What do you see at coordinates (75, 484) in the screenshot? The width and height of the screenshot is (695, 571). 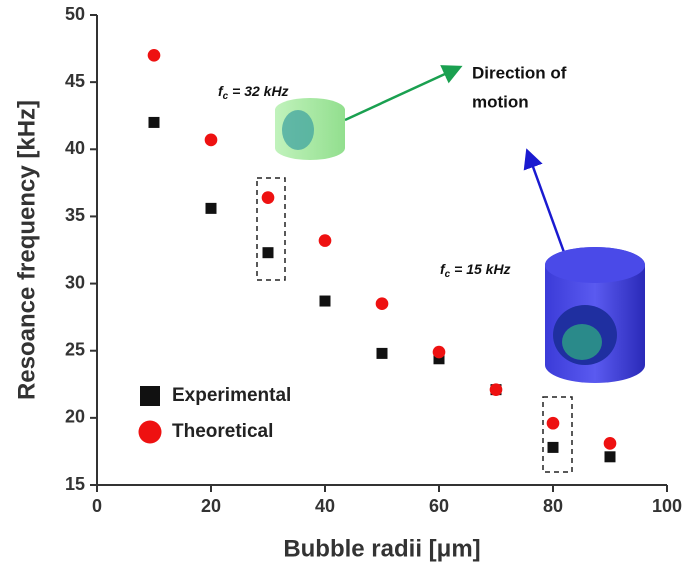 I see `y-tick-label: 15` at bounding box center [75, 484].